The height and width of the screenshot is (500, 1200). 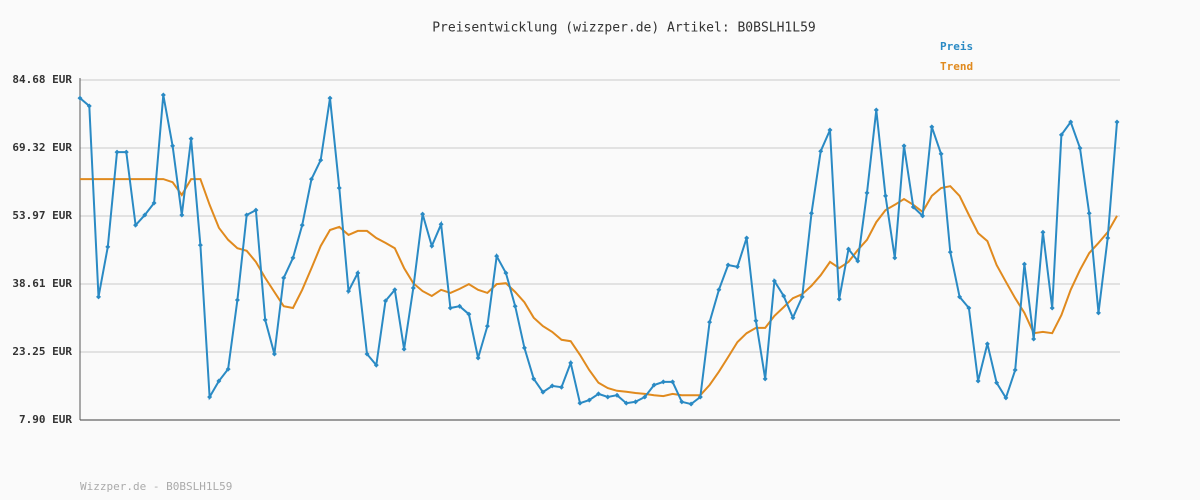 What do you see at coordinates (45, 419) in the screenshot?
I see `y-tick-label: 7.90 EUR` at bounding box center [45, 419].